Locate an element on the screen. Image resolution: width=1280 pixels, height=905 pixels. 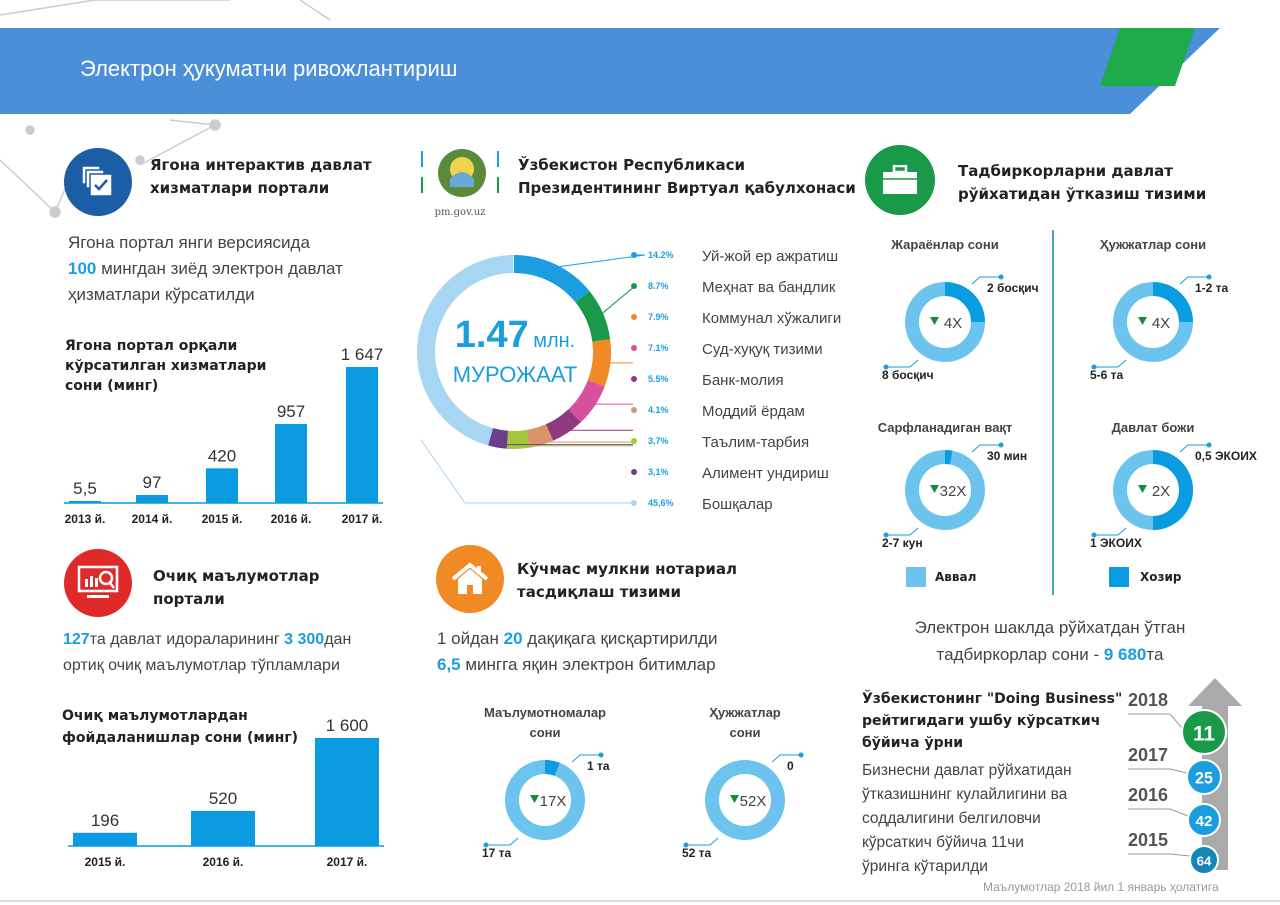
bar-category-label: 2014 й. is located at coordinates (152, 519).